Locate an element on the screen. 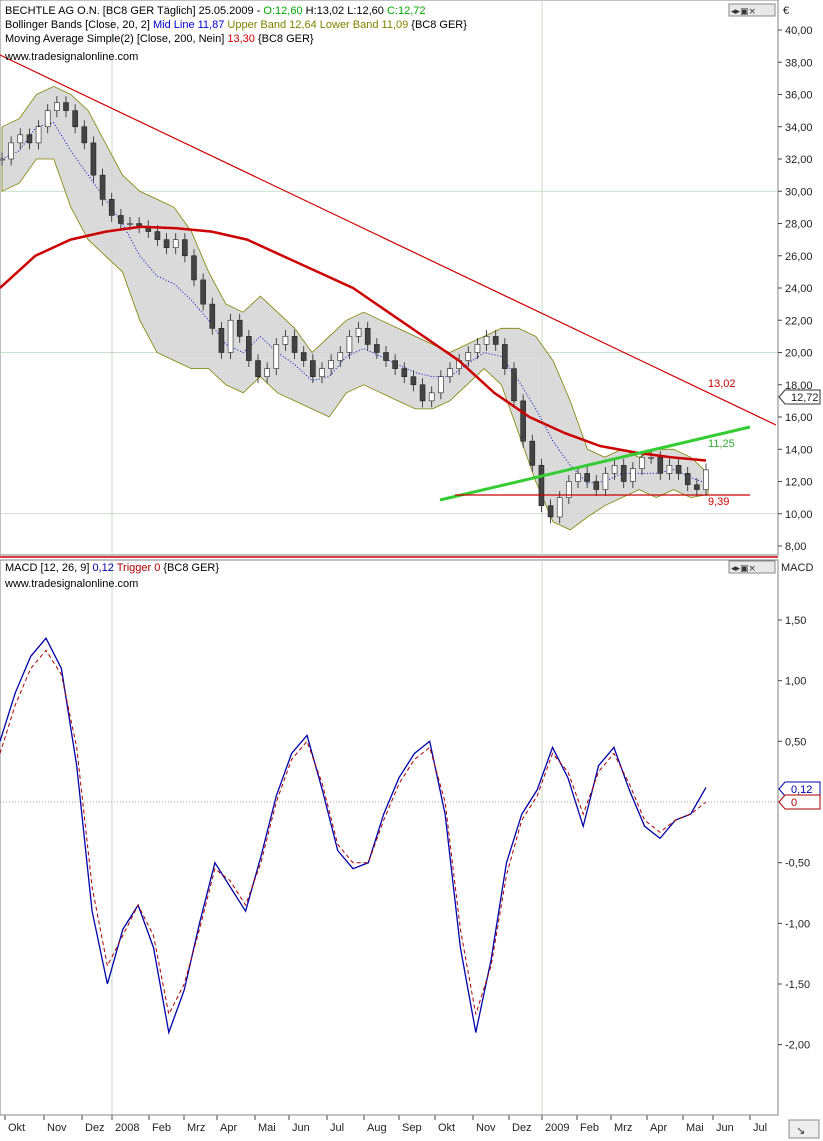  website-label: www.tradesignalonline.com is located at coordinates (71, 57).